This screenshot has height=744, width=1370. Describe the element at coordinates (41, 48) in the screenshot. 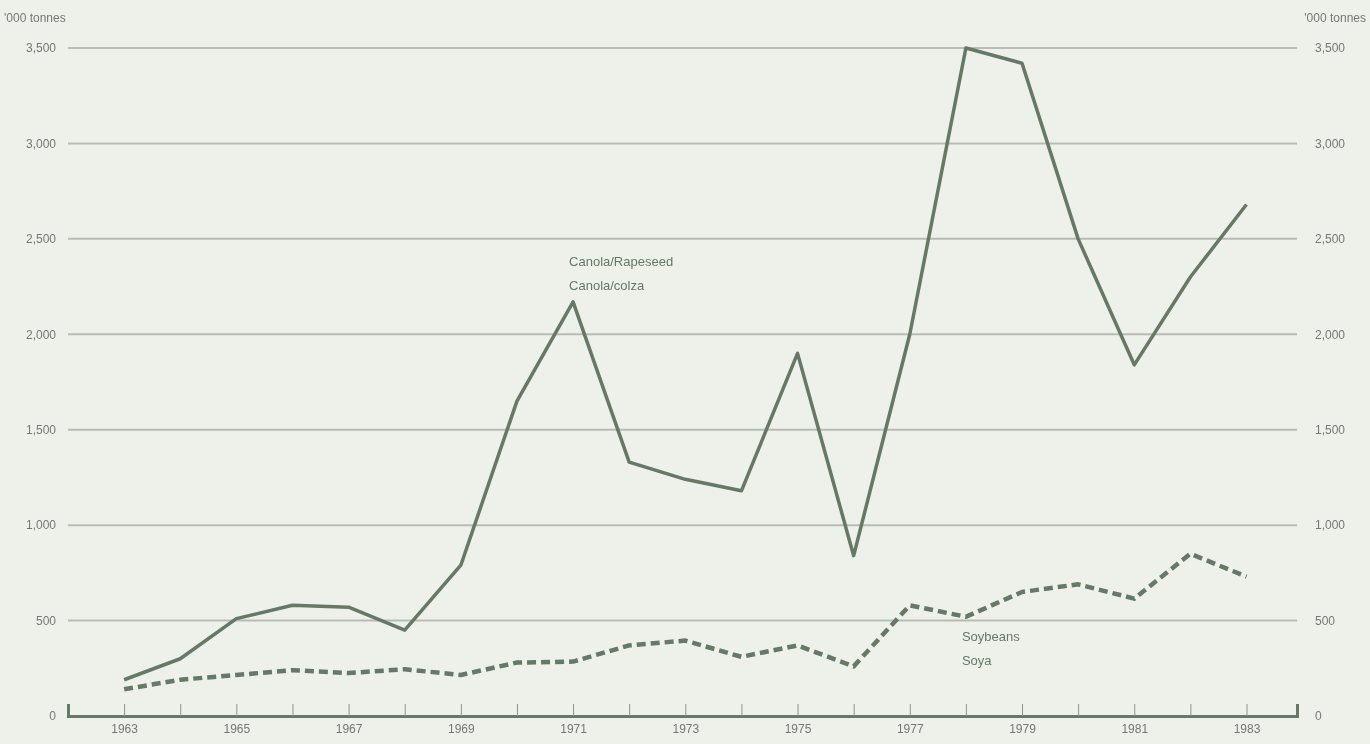

I see `y-tick-label: 3,500` at that location.